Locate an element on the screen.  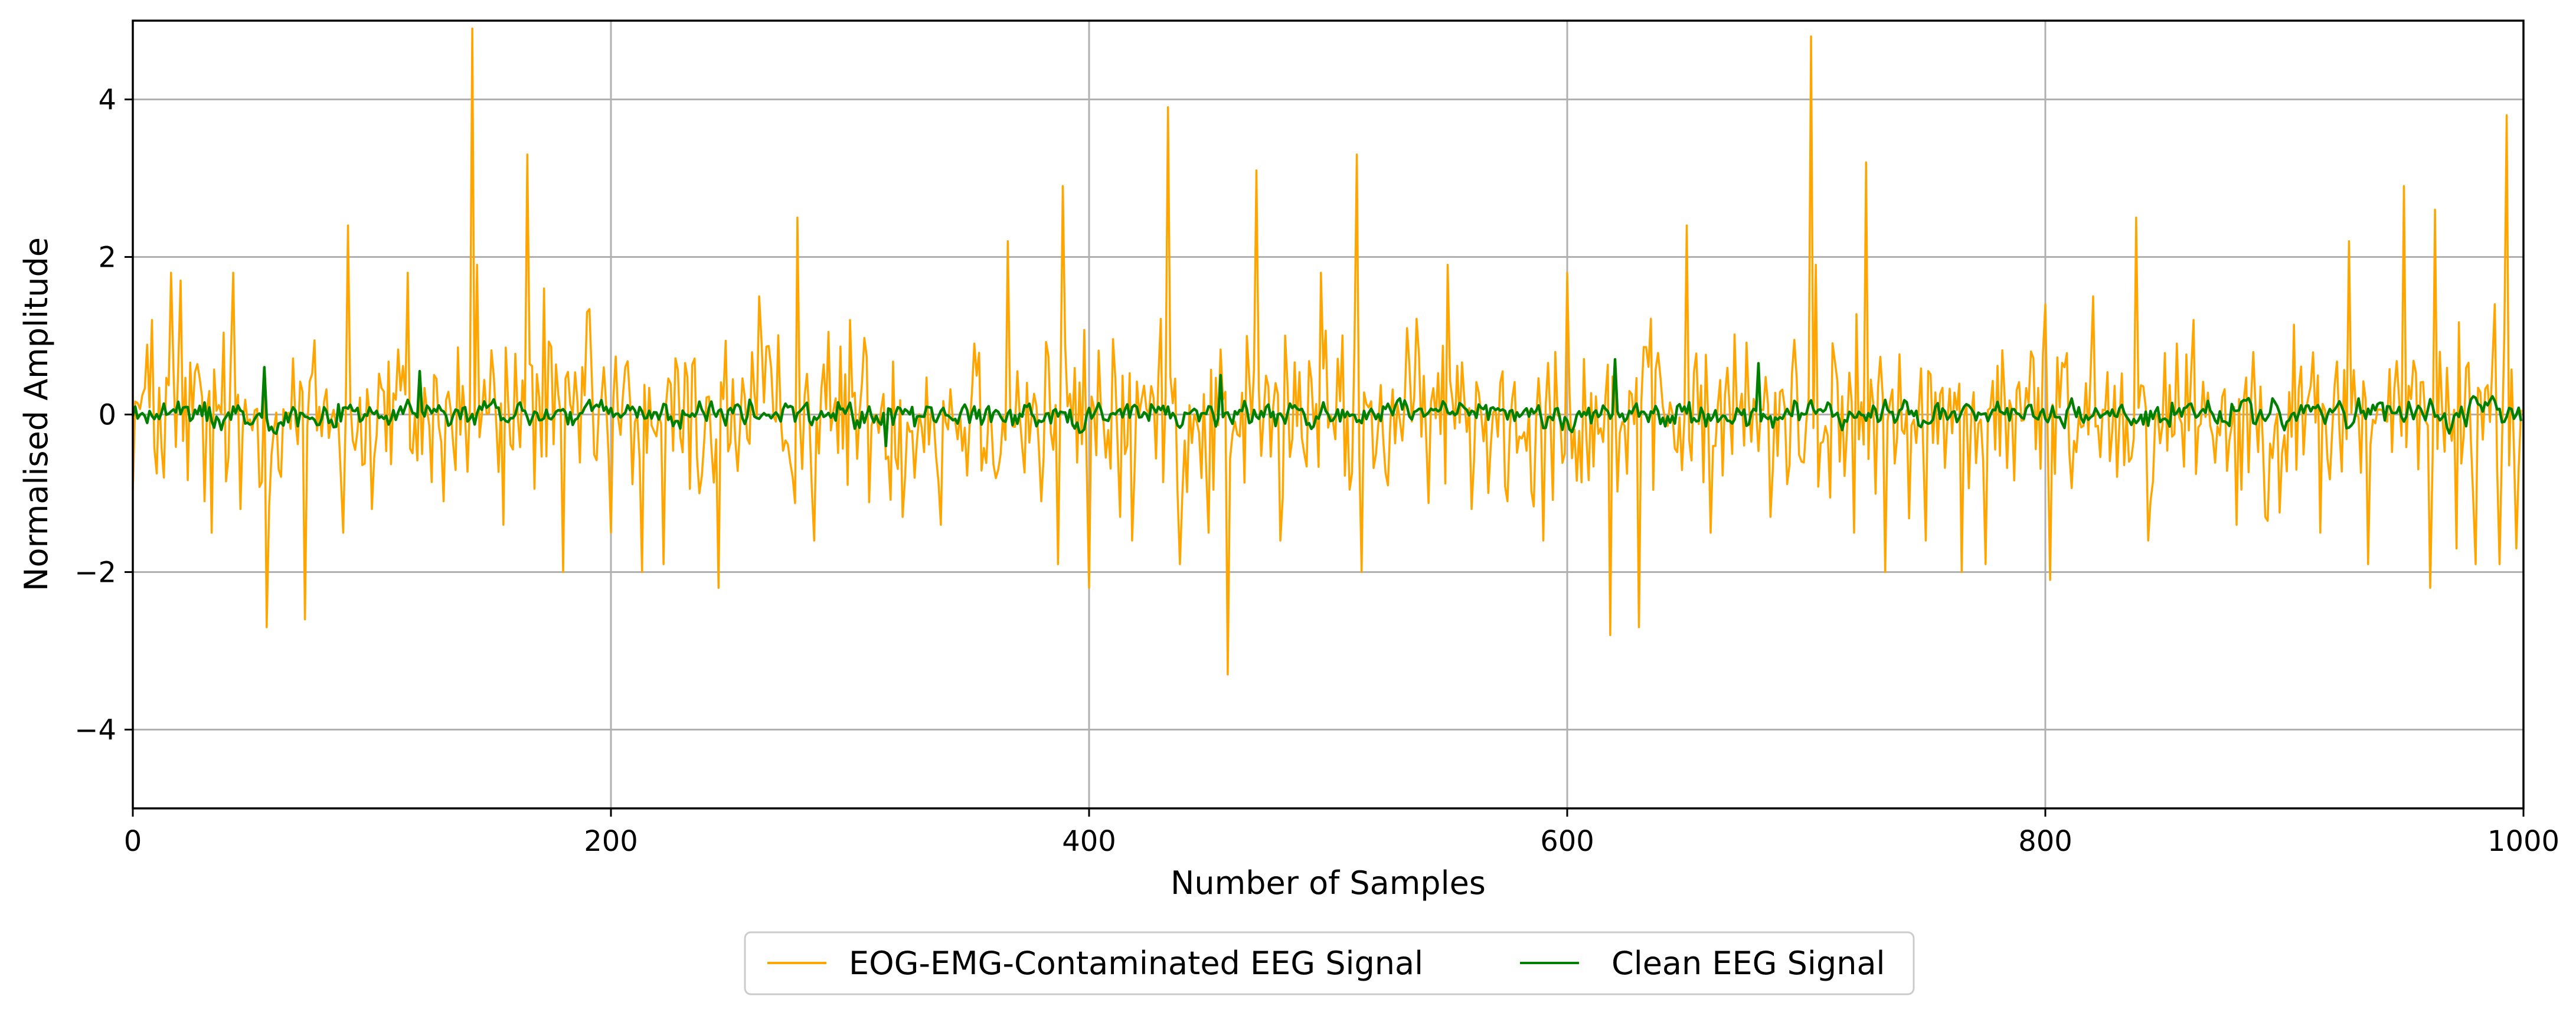
y-axis-ticks: 4 2 0 −2 −4 is located at coordinates (103, 415).